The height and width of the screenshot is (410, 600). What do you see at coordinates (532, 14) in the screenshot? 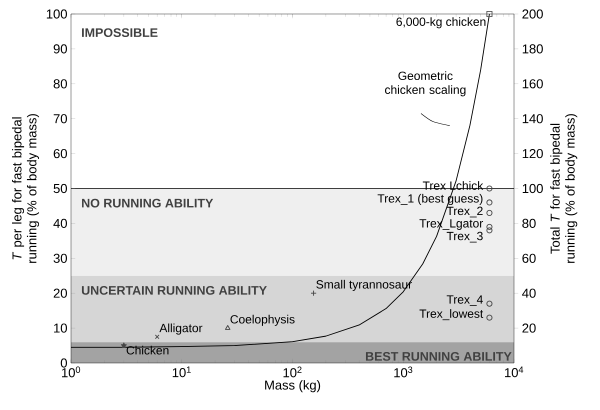
I see `y2-tick-label: 200` at bounding box center [532, 14].